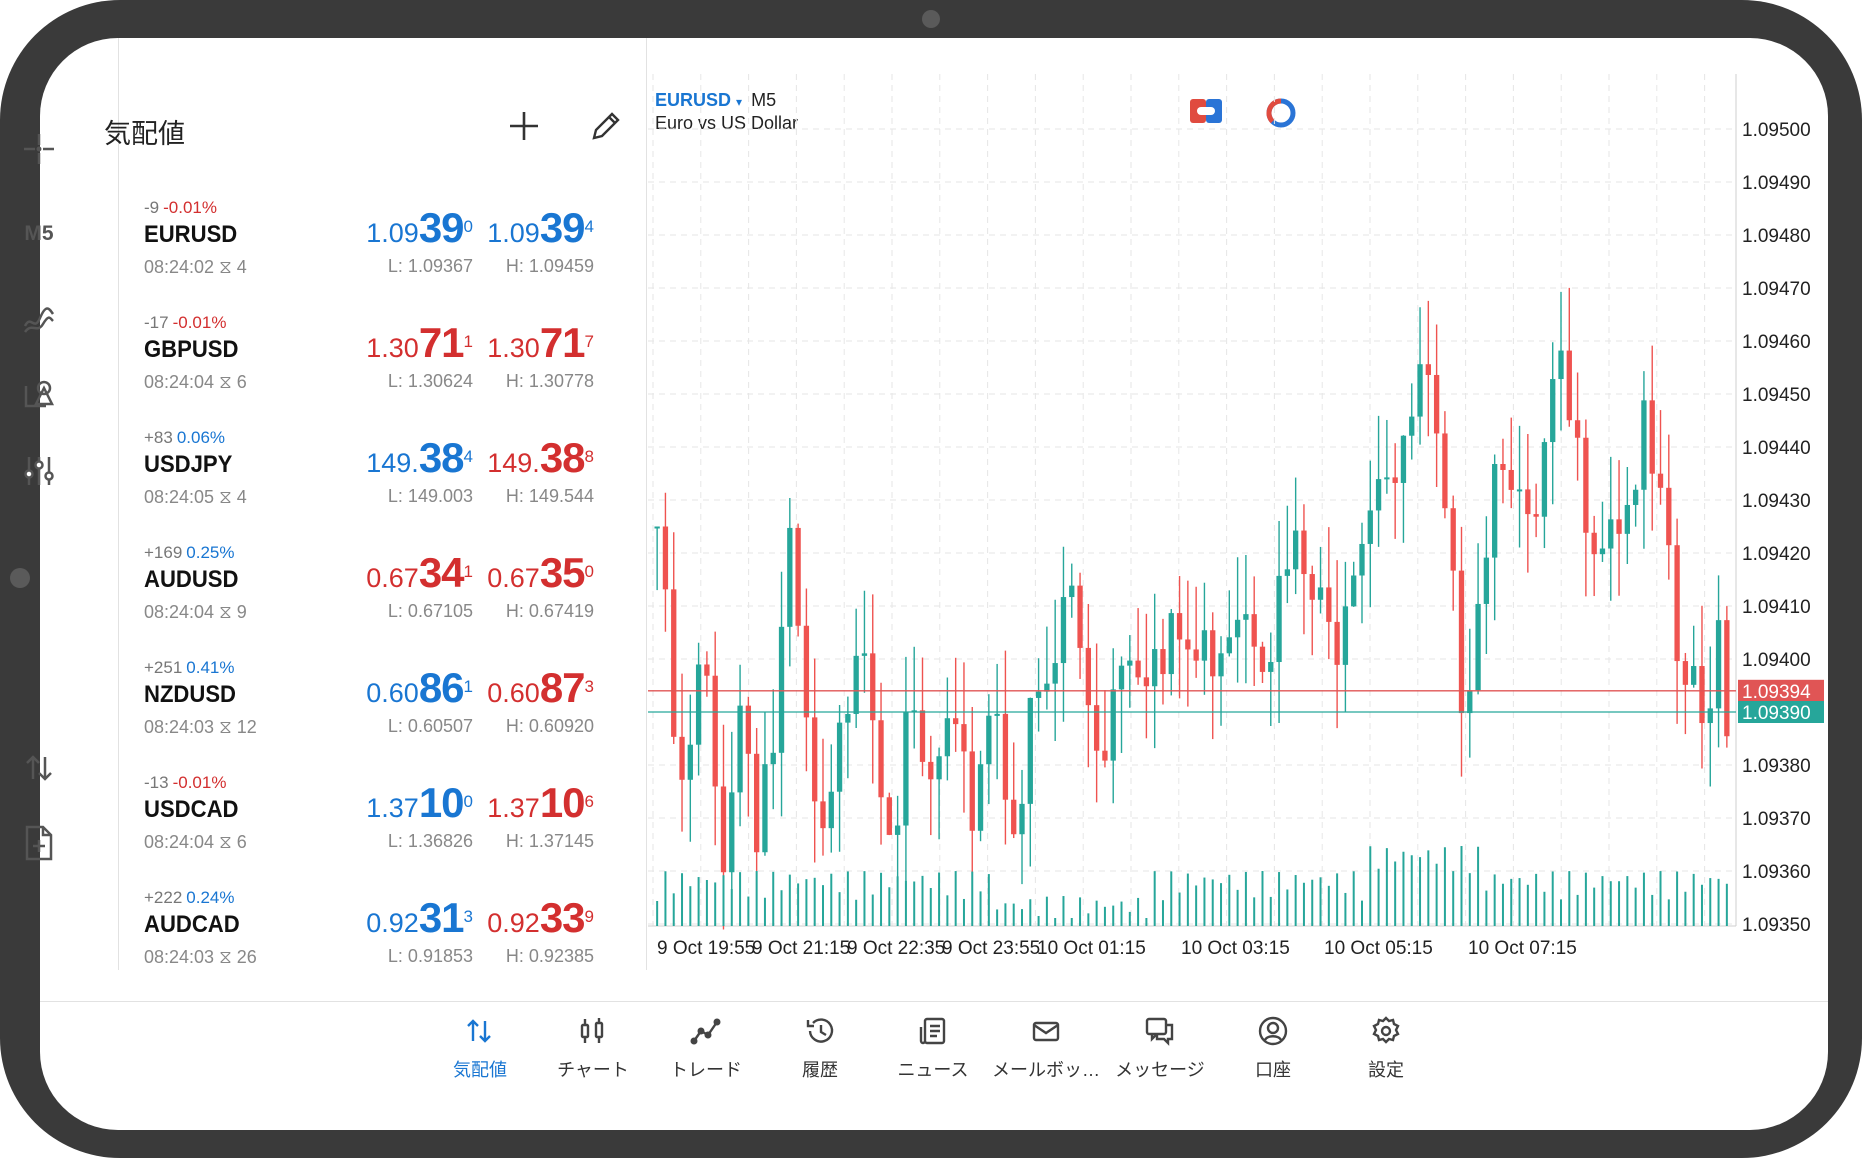 This screenshot has width=1862, height=1158. I want to click on toolbar-divider, so click(118, 504).